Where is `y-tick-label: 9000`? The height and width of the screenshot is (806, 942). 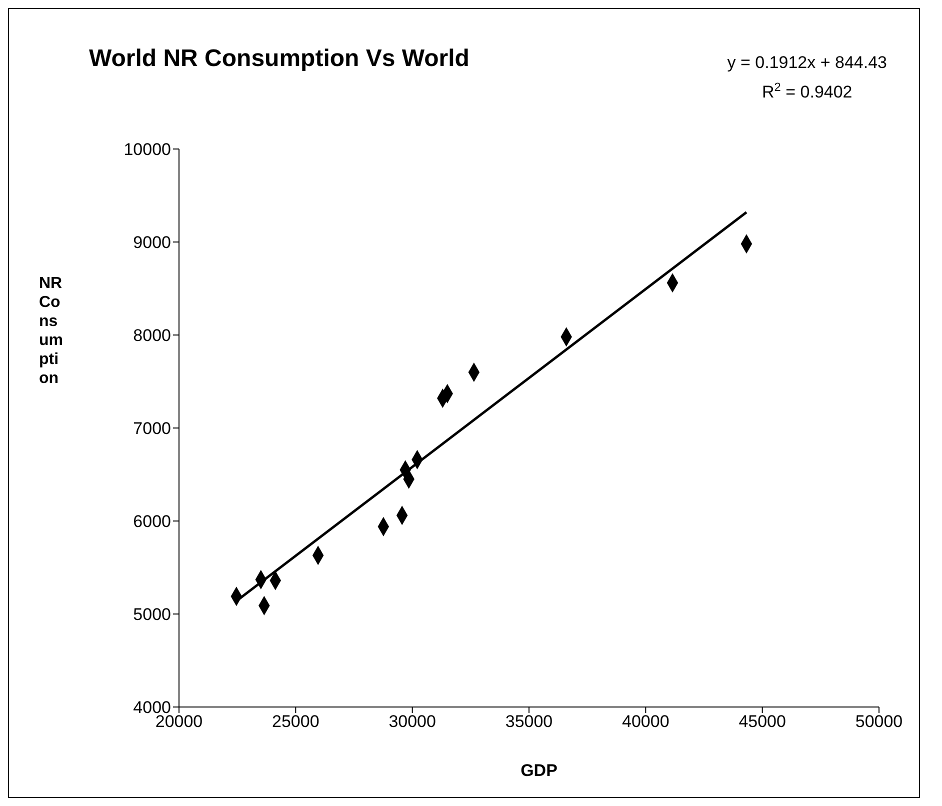 y-tick-label: 9000 is located at coordinates (152, 242).